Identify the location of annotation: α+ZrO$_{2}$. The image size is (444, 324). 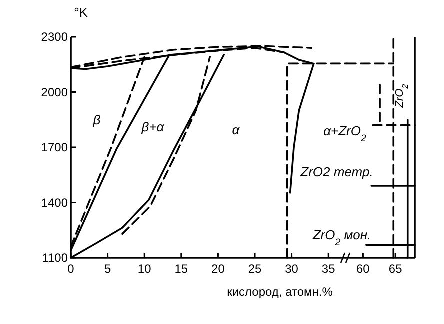
(345, 134).